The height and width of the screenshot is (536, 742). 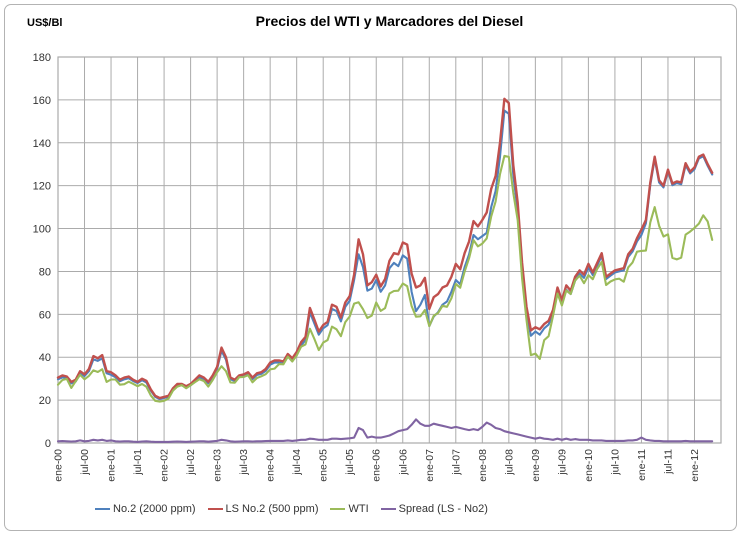 I want to click on legend-label: No.2 (2000 ppm), so click(x=154, y=509).